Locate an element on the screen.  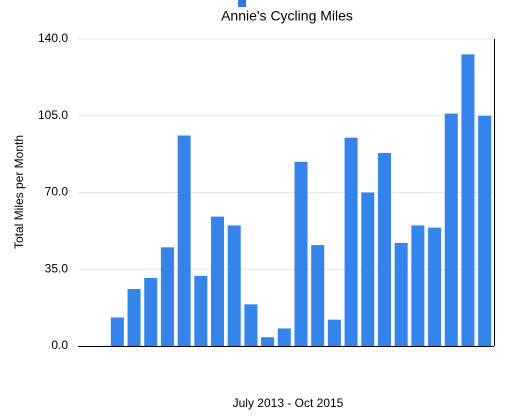
y-tick-label: 140.0 is located at coordinates (53, 38).